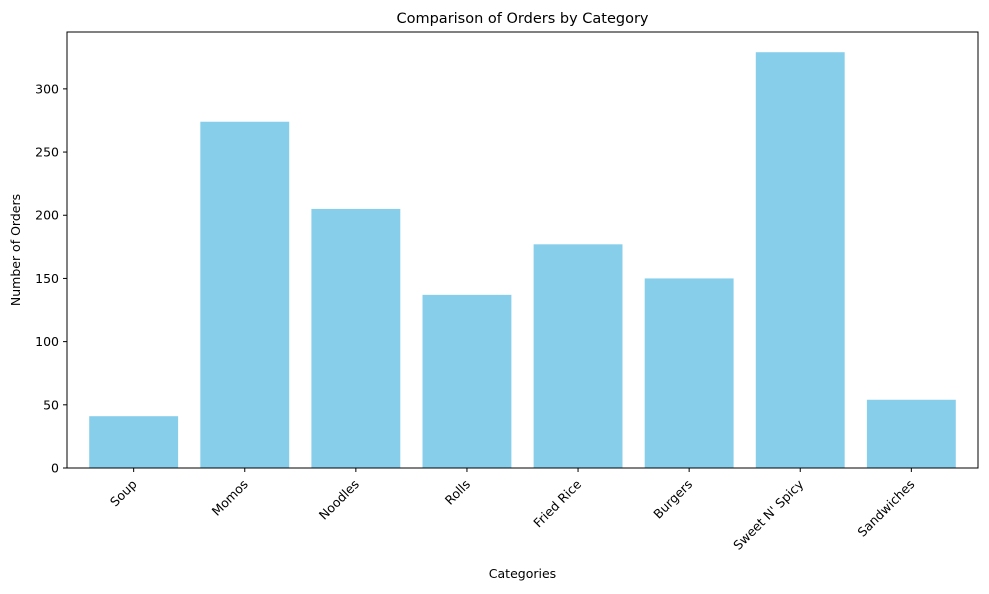 The image size is (989, 594). What do you see at coordinates (467, 381) in the screenshot?
I see `bar-rolls` at bounding box center [467, 381].